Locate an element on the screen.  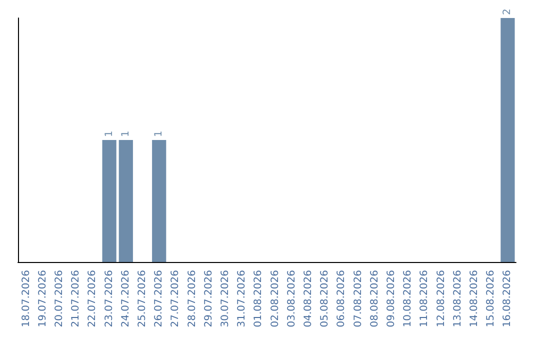
x-tick-label: 08.08.2026 is located at coordinates (374, 299).